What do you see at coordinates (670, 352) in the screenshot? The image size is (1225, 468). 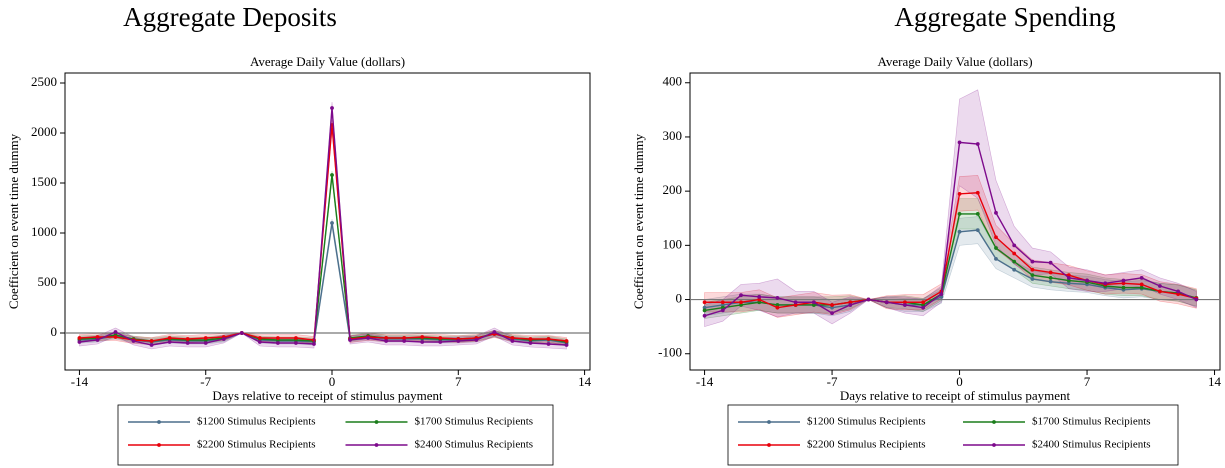 I see `y-tick-label: -100` at bounding box center [670, 352].